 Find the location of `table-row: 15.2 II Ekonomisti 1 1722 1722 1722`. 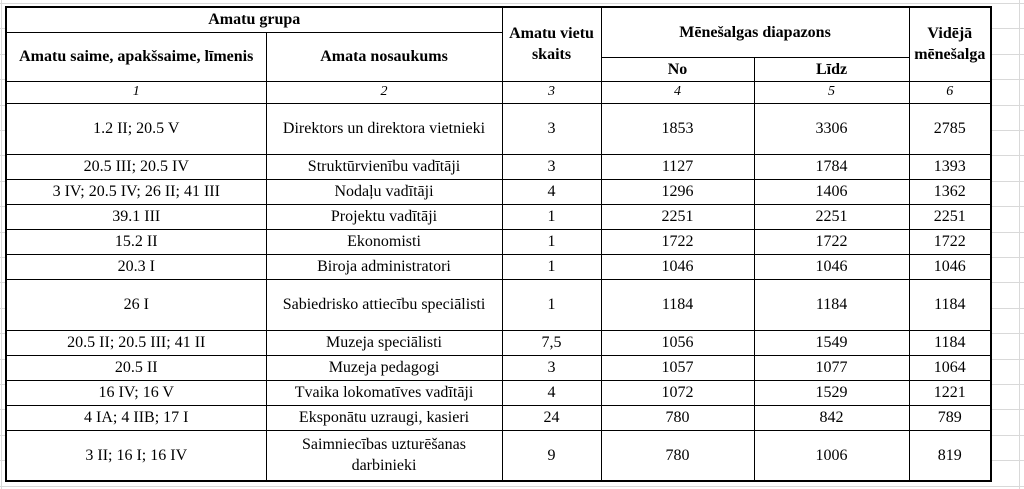

table-row: 15.2 II Ekonomisti 1 1722 1722 1722 is located at coordinates (498, 241).